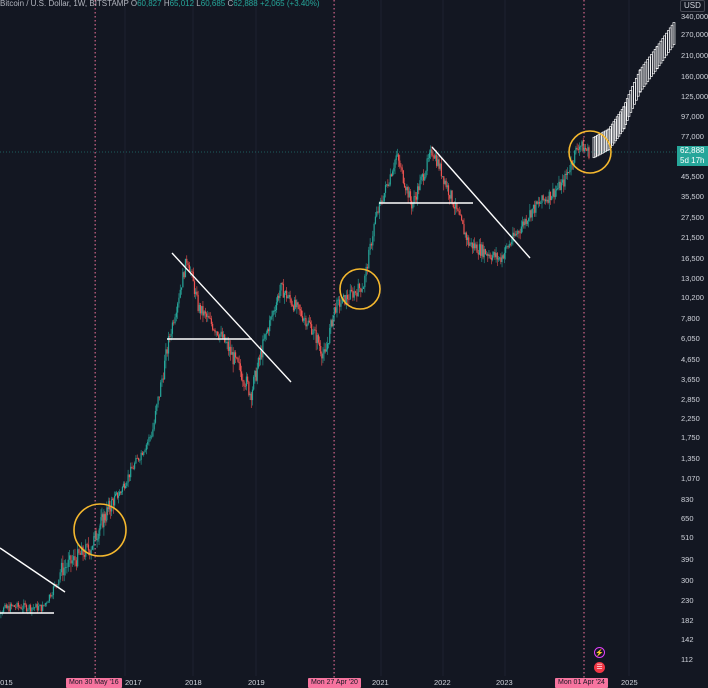  I want to click on price-tick-label: 112, so click(687, 659).